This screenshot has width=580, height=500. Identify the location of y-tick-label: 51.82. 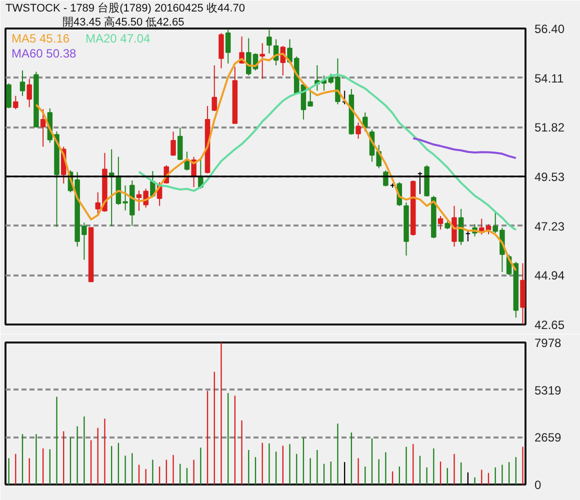
(549, 127).